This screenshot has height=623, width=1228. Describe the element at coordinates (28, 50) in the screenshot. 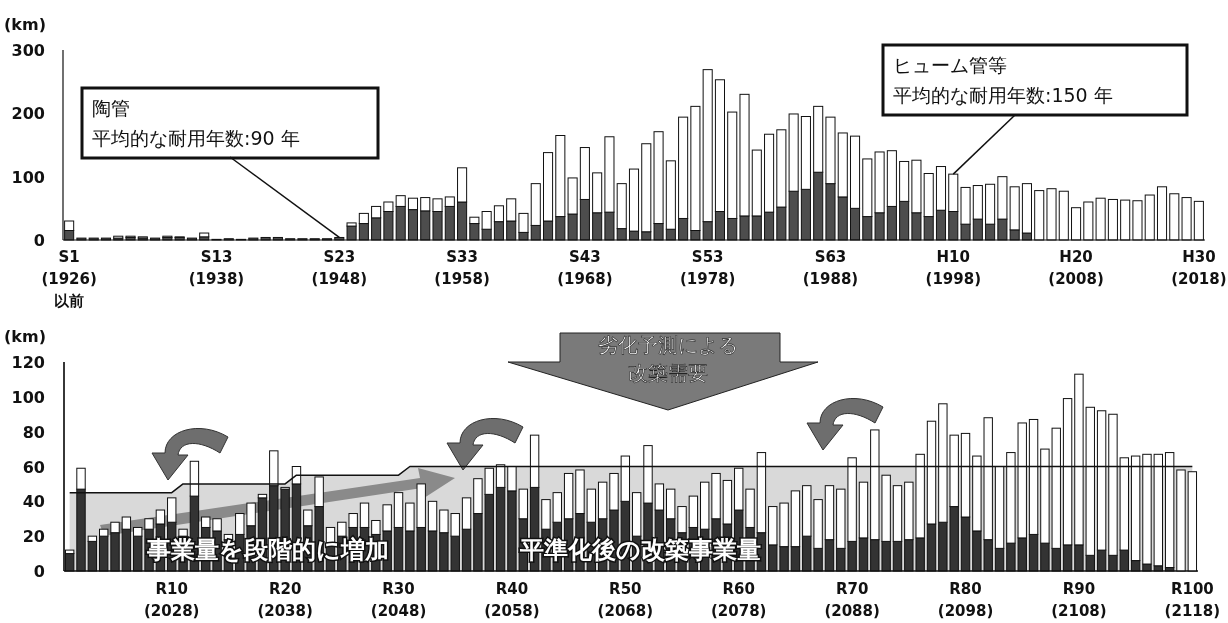

I see `y-tick-label: 300` at that location.